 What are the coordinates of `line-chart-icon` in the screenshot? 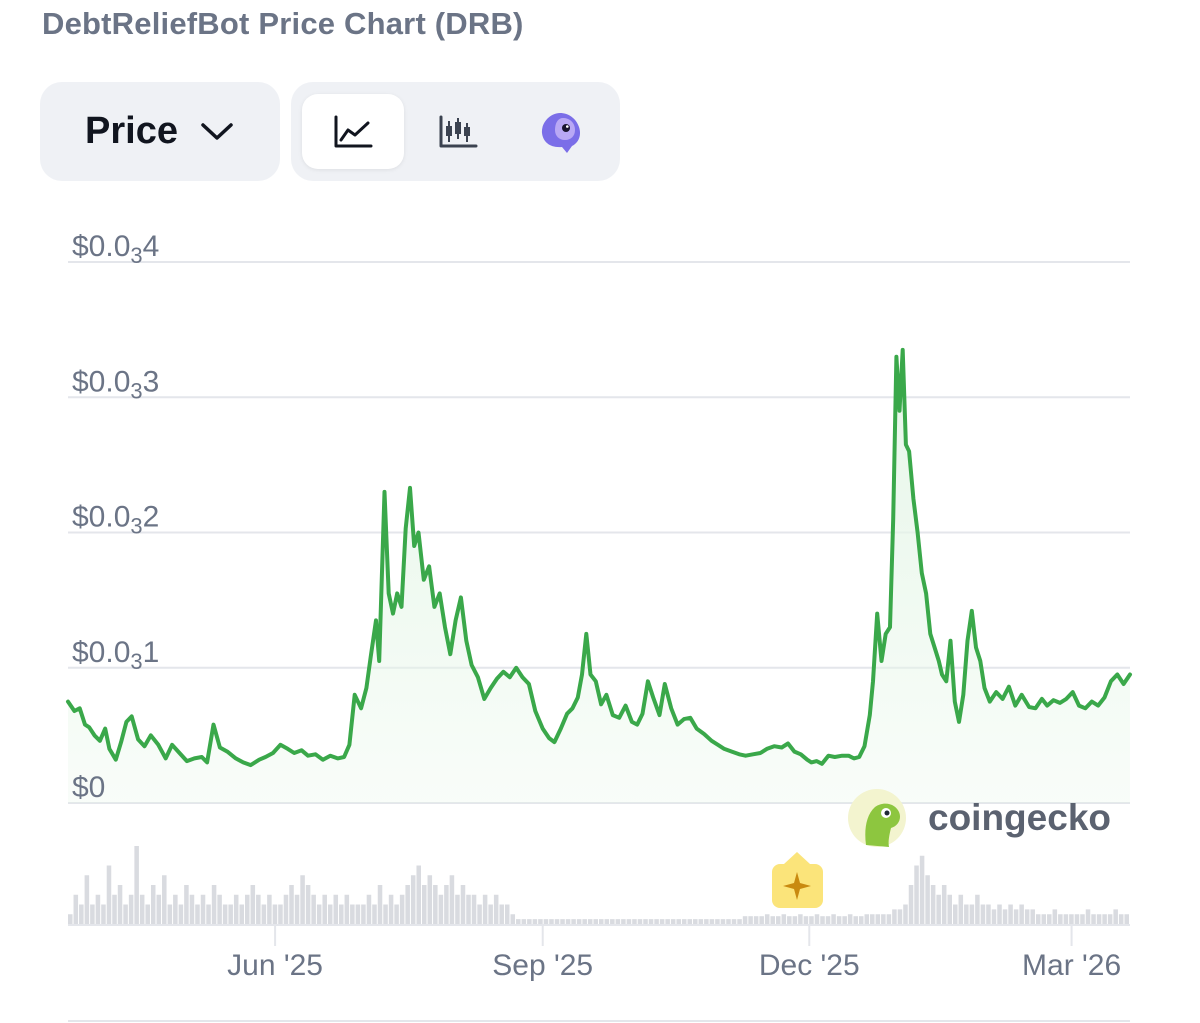 It's located at (353, 131).